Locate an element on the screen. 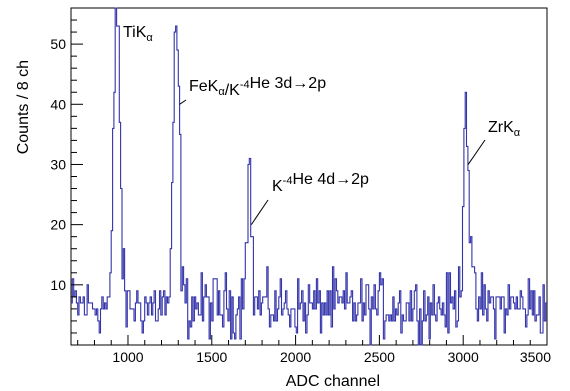 The height and width of the screenshot is (391, 570). x-tick-label: 2000 is located at coordinates (295, 357).